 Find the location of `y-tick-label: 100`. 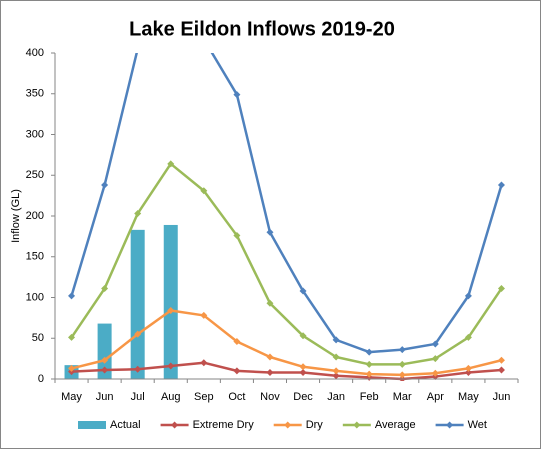

y-tick-label: 100 is located at coordinates (35, 297).